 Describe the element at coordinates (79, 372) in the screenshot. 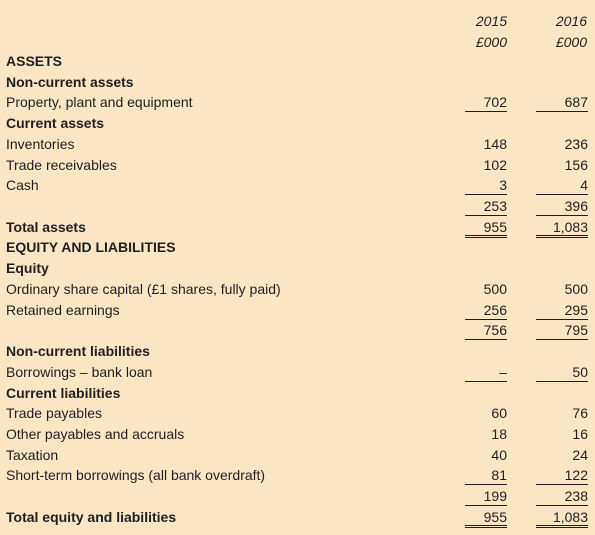

I see `row-label: Borrowings – bank loan` at that location.